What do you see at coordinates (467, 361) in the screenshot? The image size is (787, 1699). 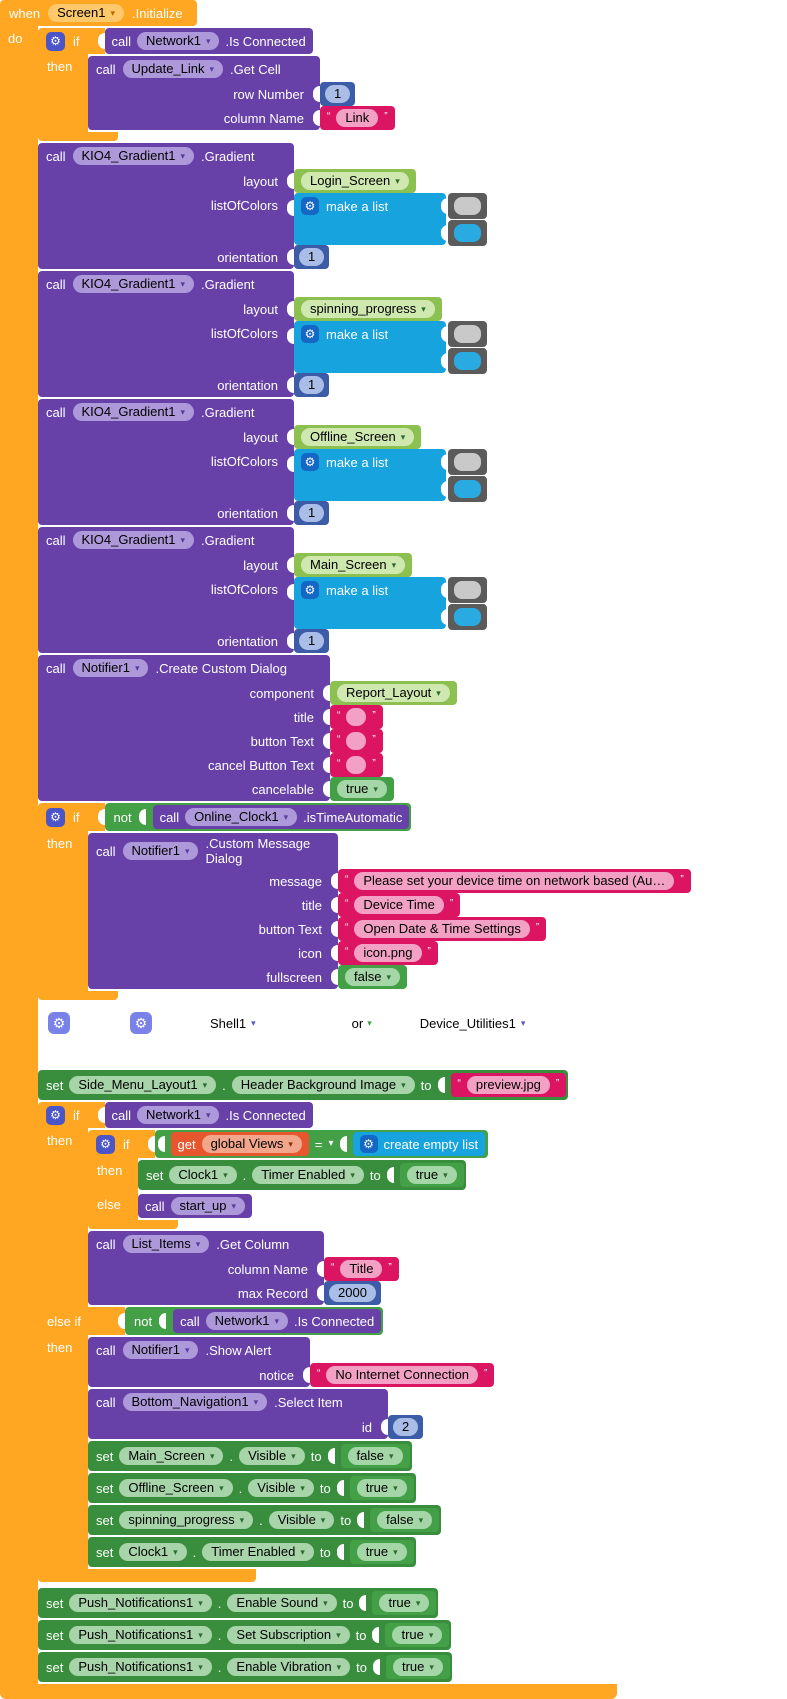 I see `color-block` at bounding box center [467, 361].